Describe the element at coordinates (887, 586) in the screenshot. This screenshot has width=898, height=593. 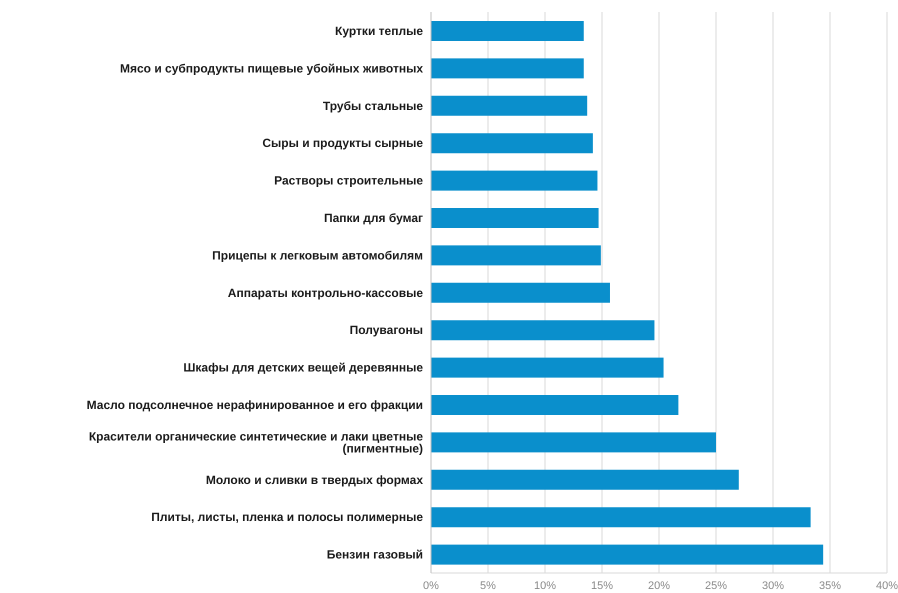
I see `x-tick-label: 40%` at that location.